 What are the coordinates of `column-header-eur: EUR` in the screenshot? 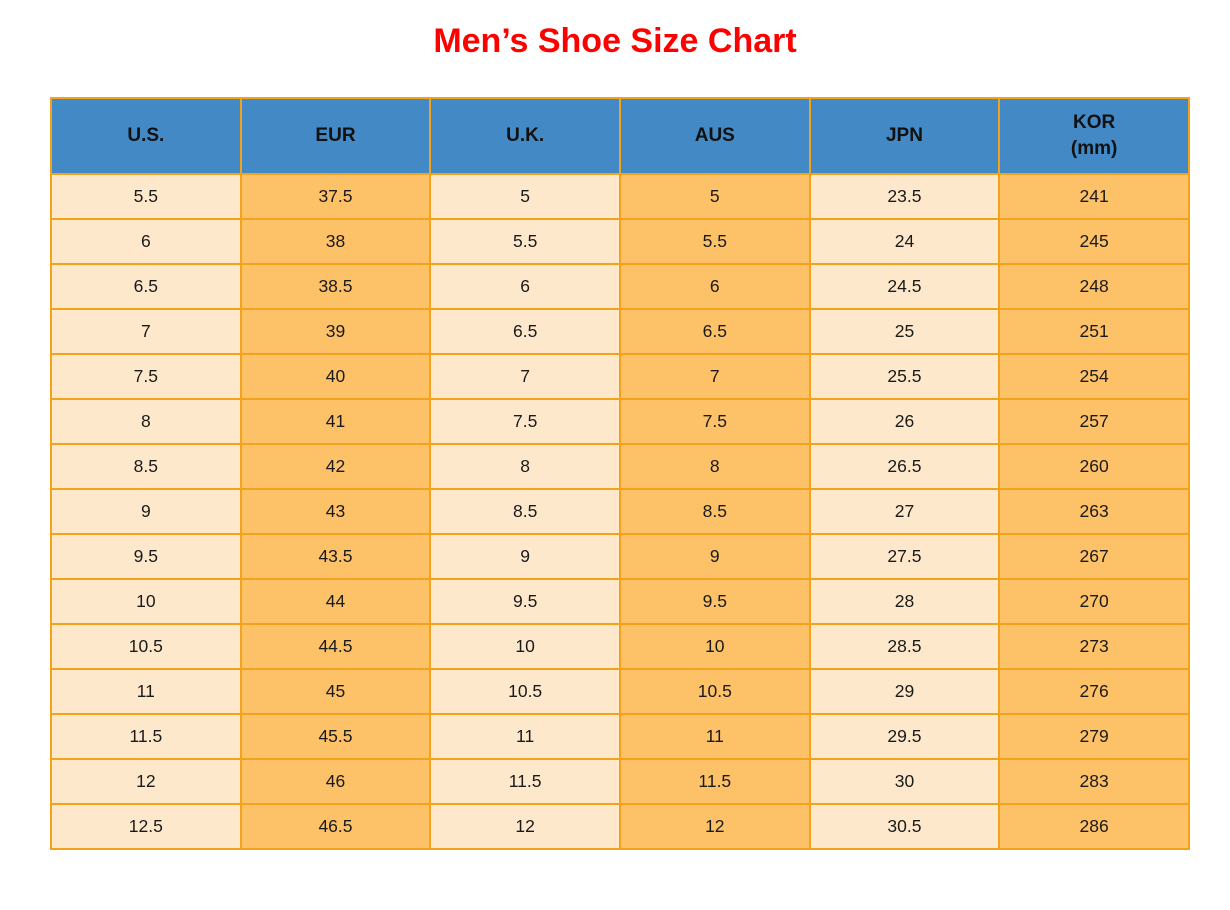 It's located at (335, 136).